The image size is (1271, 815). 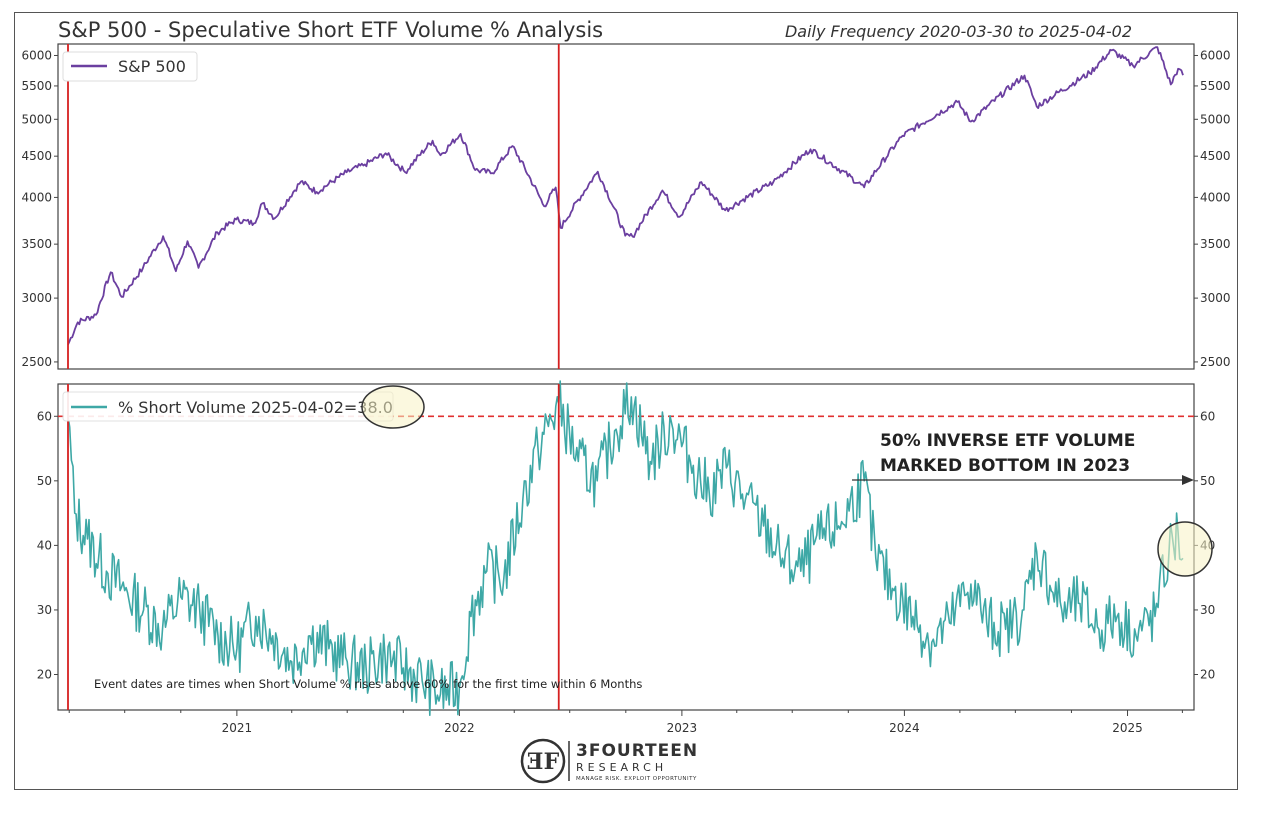 I want to click on x-tick-label: 2023, so click(x=682, y=728).